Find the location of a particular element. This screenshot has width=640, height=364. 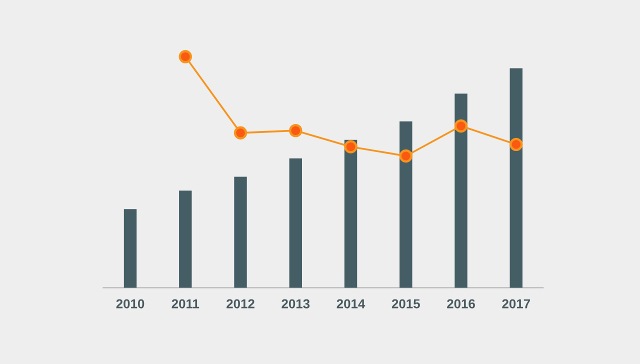

x-tick-label: 2016 is located at coordinates (461, 303).